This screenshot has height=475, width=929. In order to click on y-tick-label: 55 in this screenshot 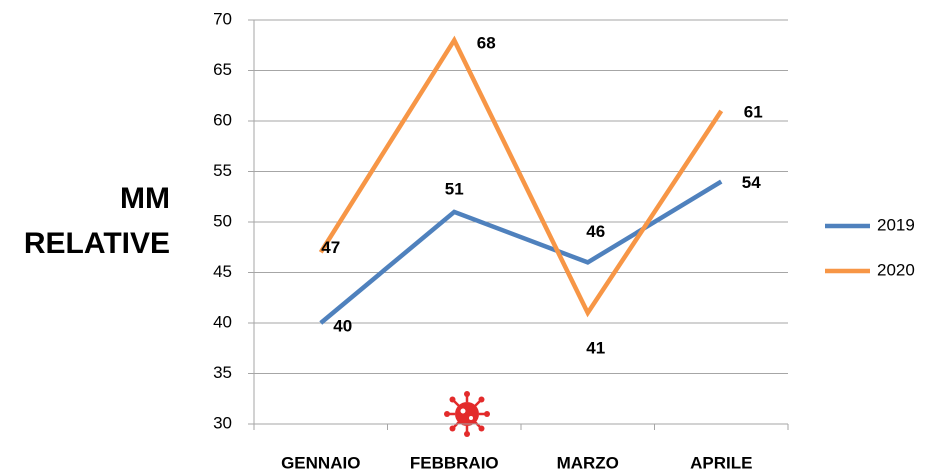, I will do `click(222, 170)`.